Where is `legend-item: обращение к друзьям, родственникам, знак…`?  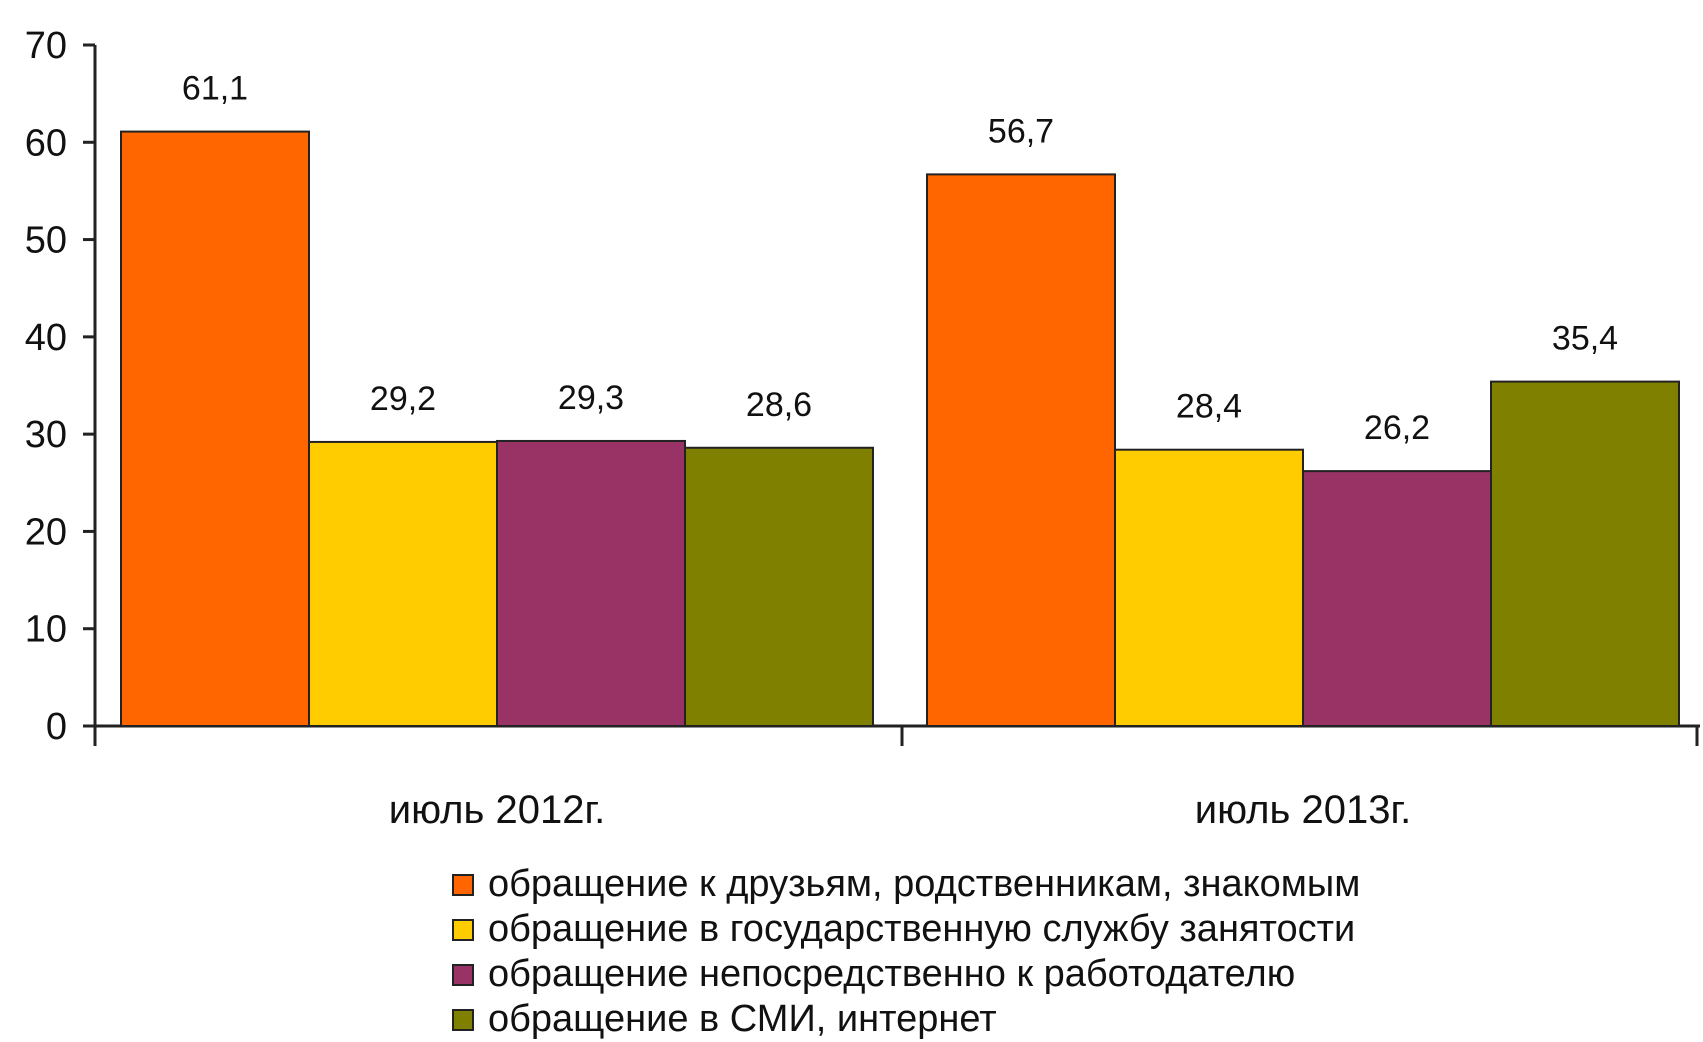
legend-item: обращение к друзьям, родственникам, знак… is located at coordinates (906, 884).